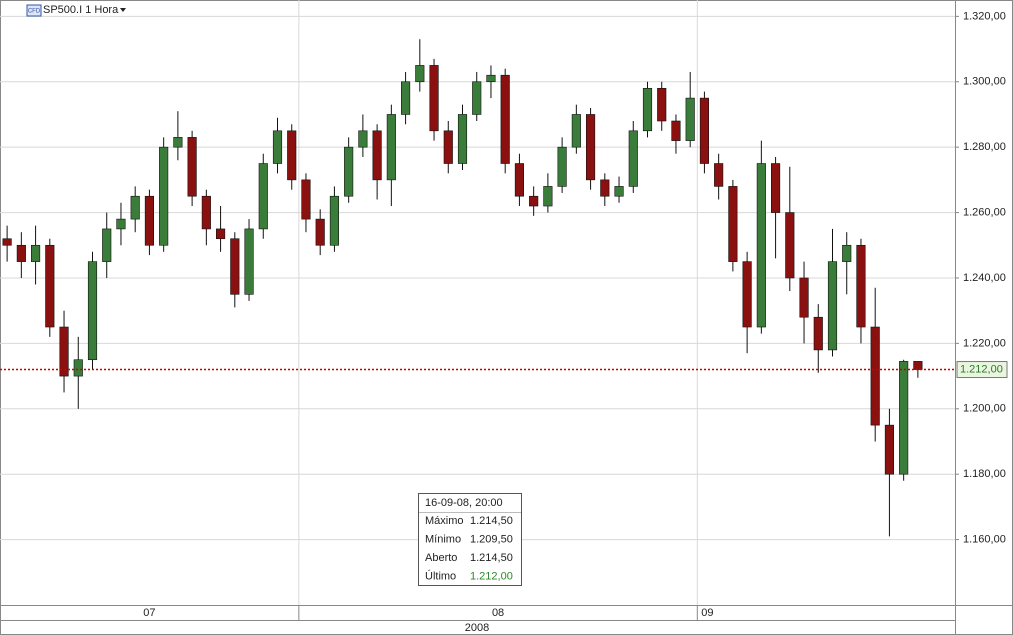 The image size is (1013, 635). What do you see at coordinates (984, 16) in the screenshot?
I see `y-tick-label: 1.320,00` at bounding box center [984, 16].